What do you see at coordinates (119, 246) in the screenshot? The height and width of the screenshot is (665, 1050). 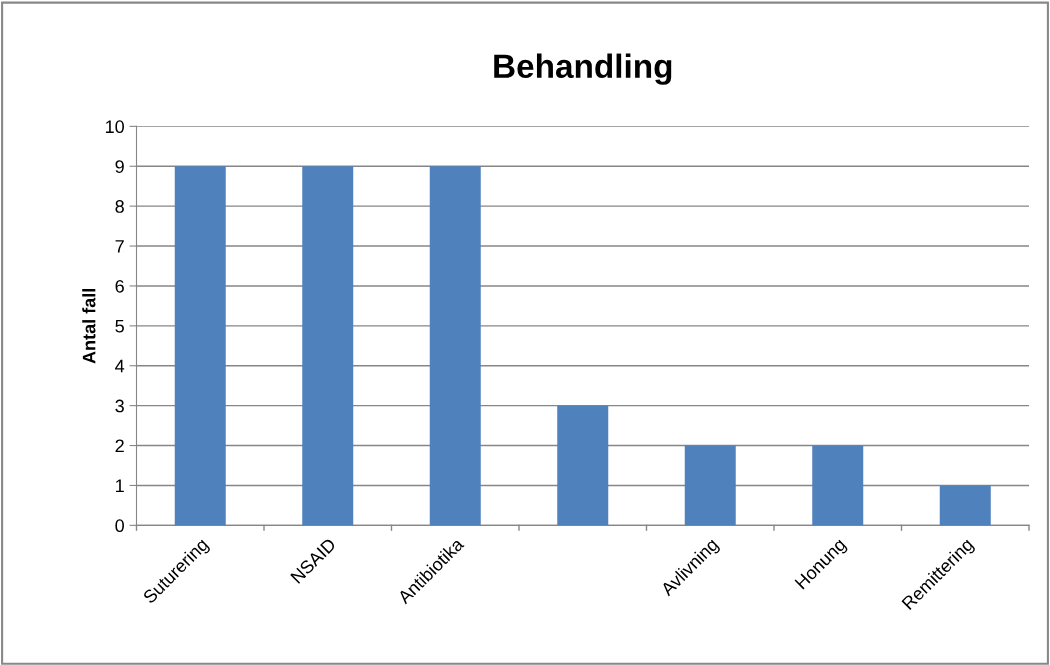 I see `y-tick-label: 7` at bounding box center [119, 246].